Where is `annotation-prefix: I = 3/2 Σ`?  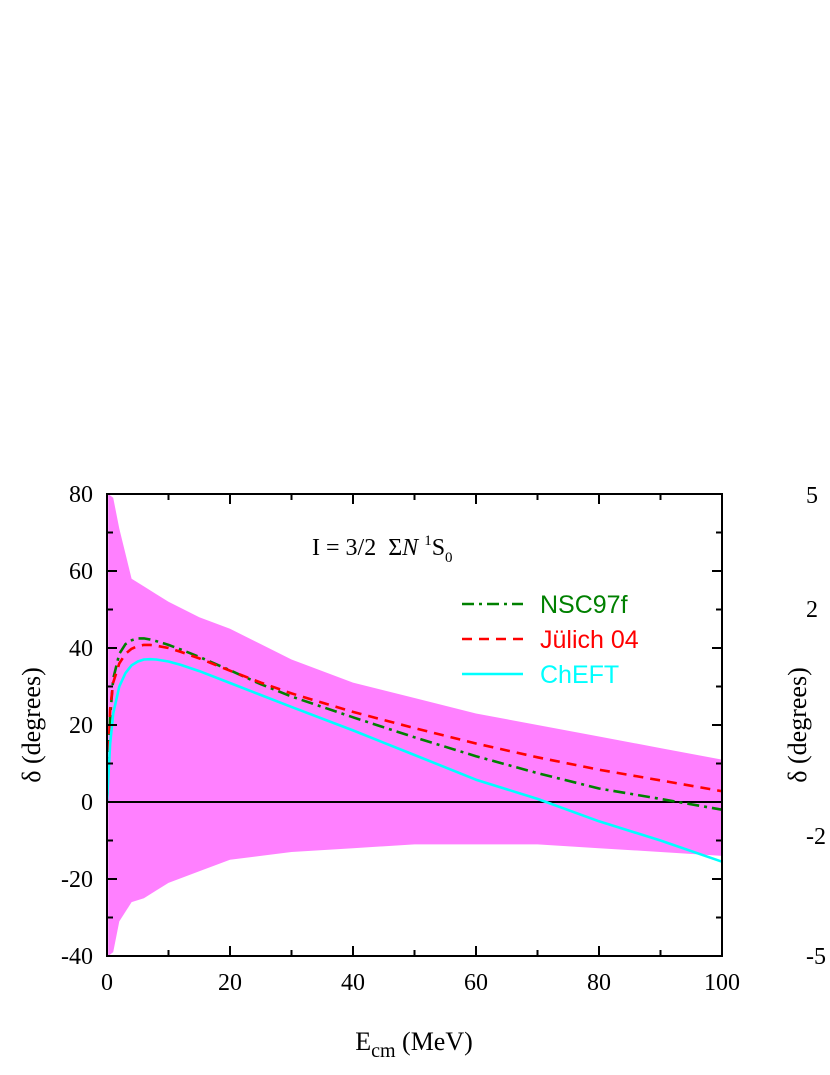 annotation-prefix: I = 3/2 Σ is located at coordinates (357, 548).